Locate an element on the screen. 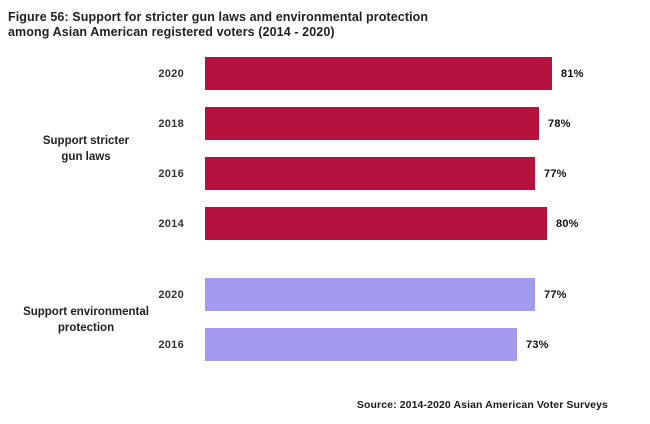 The image size is (650, 424). group-label-line1: Support environmental is located at coordinates (86, 311).